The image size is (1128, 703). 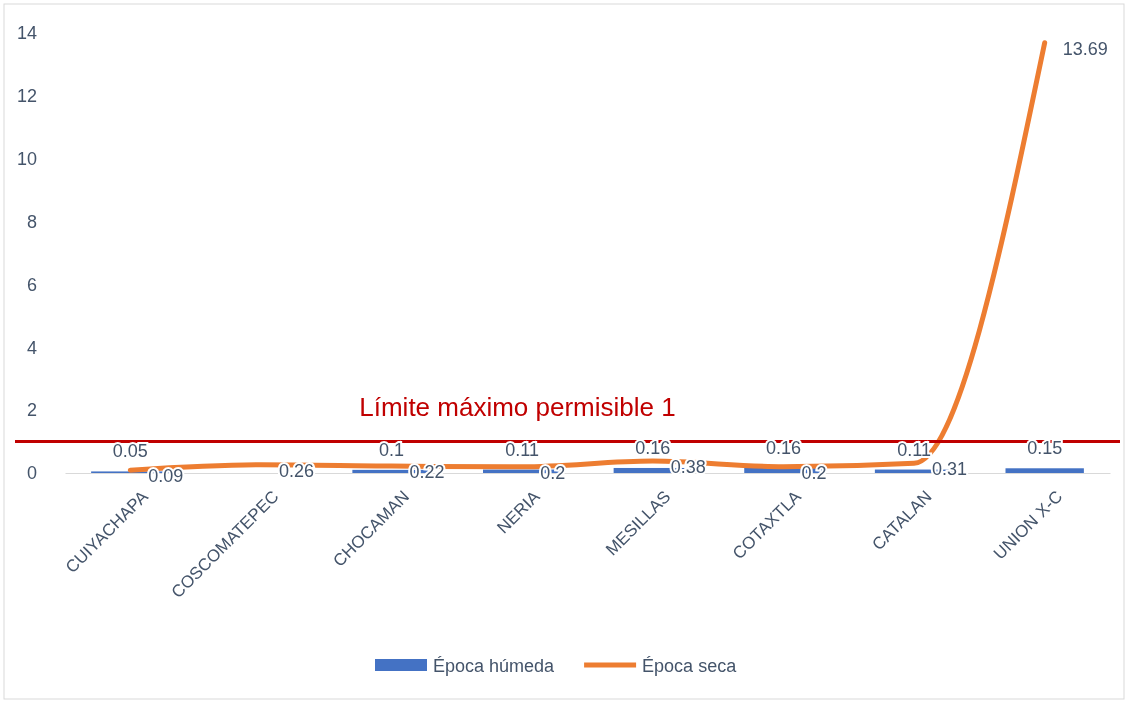 I want to click on y-tick-label: 8, so click(x=31, y=221).